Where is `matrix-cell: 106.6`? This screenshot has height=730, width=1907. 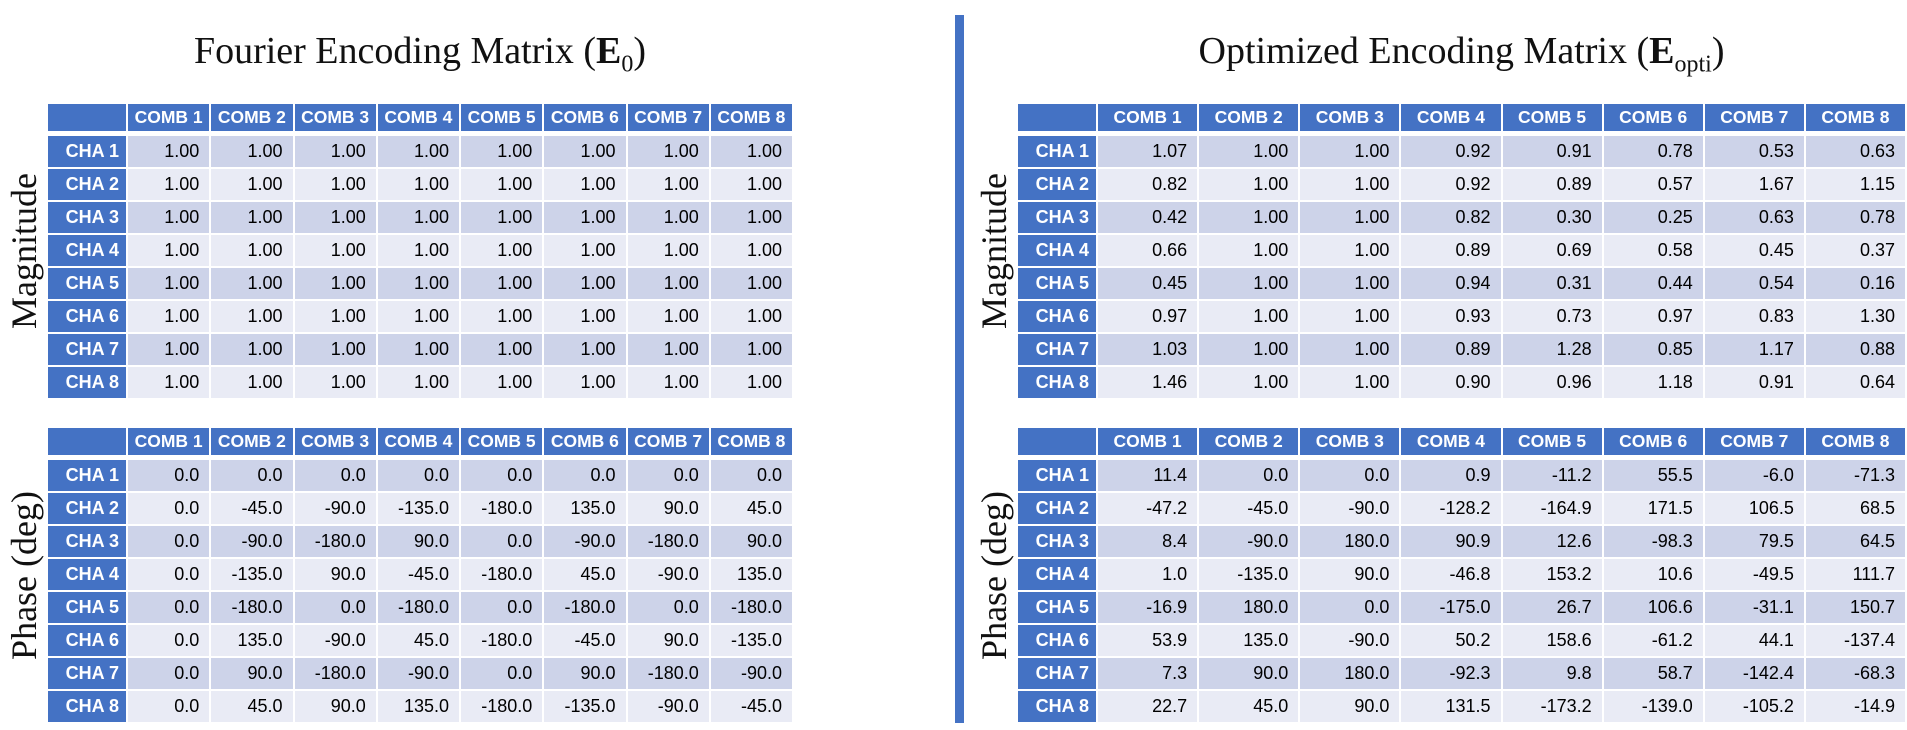 matrix-cell: 106.6 is located at coordinates (1653, 607).